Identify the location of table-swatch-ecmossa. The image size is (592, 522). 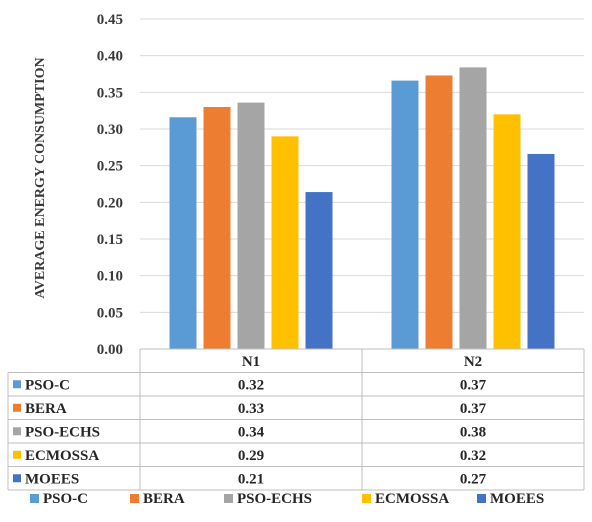
(17, 454).